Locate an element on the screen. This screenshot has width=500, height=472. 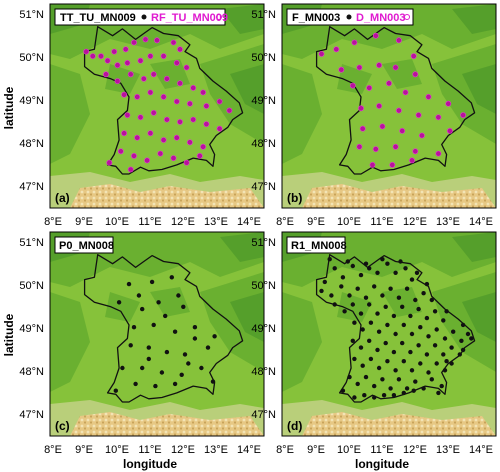
lon-tick: 12°E is located at coordinates (183, 222).